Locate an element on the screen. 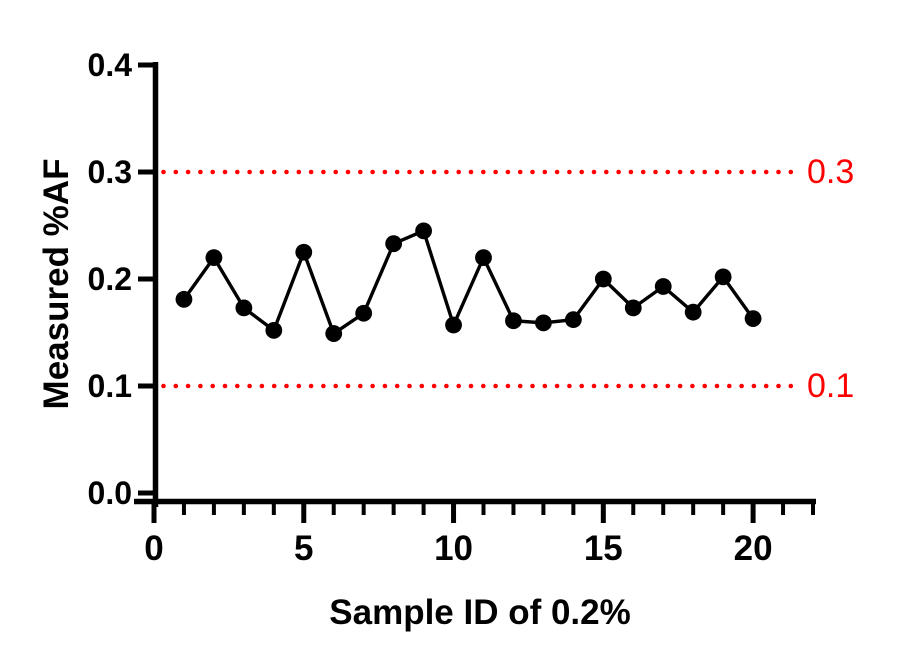  y-axis-title: Measured %AF is located at coordinates (56, 284).